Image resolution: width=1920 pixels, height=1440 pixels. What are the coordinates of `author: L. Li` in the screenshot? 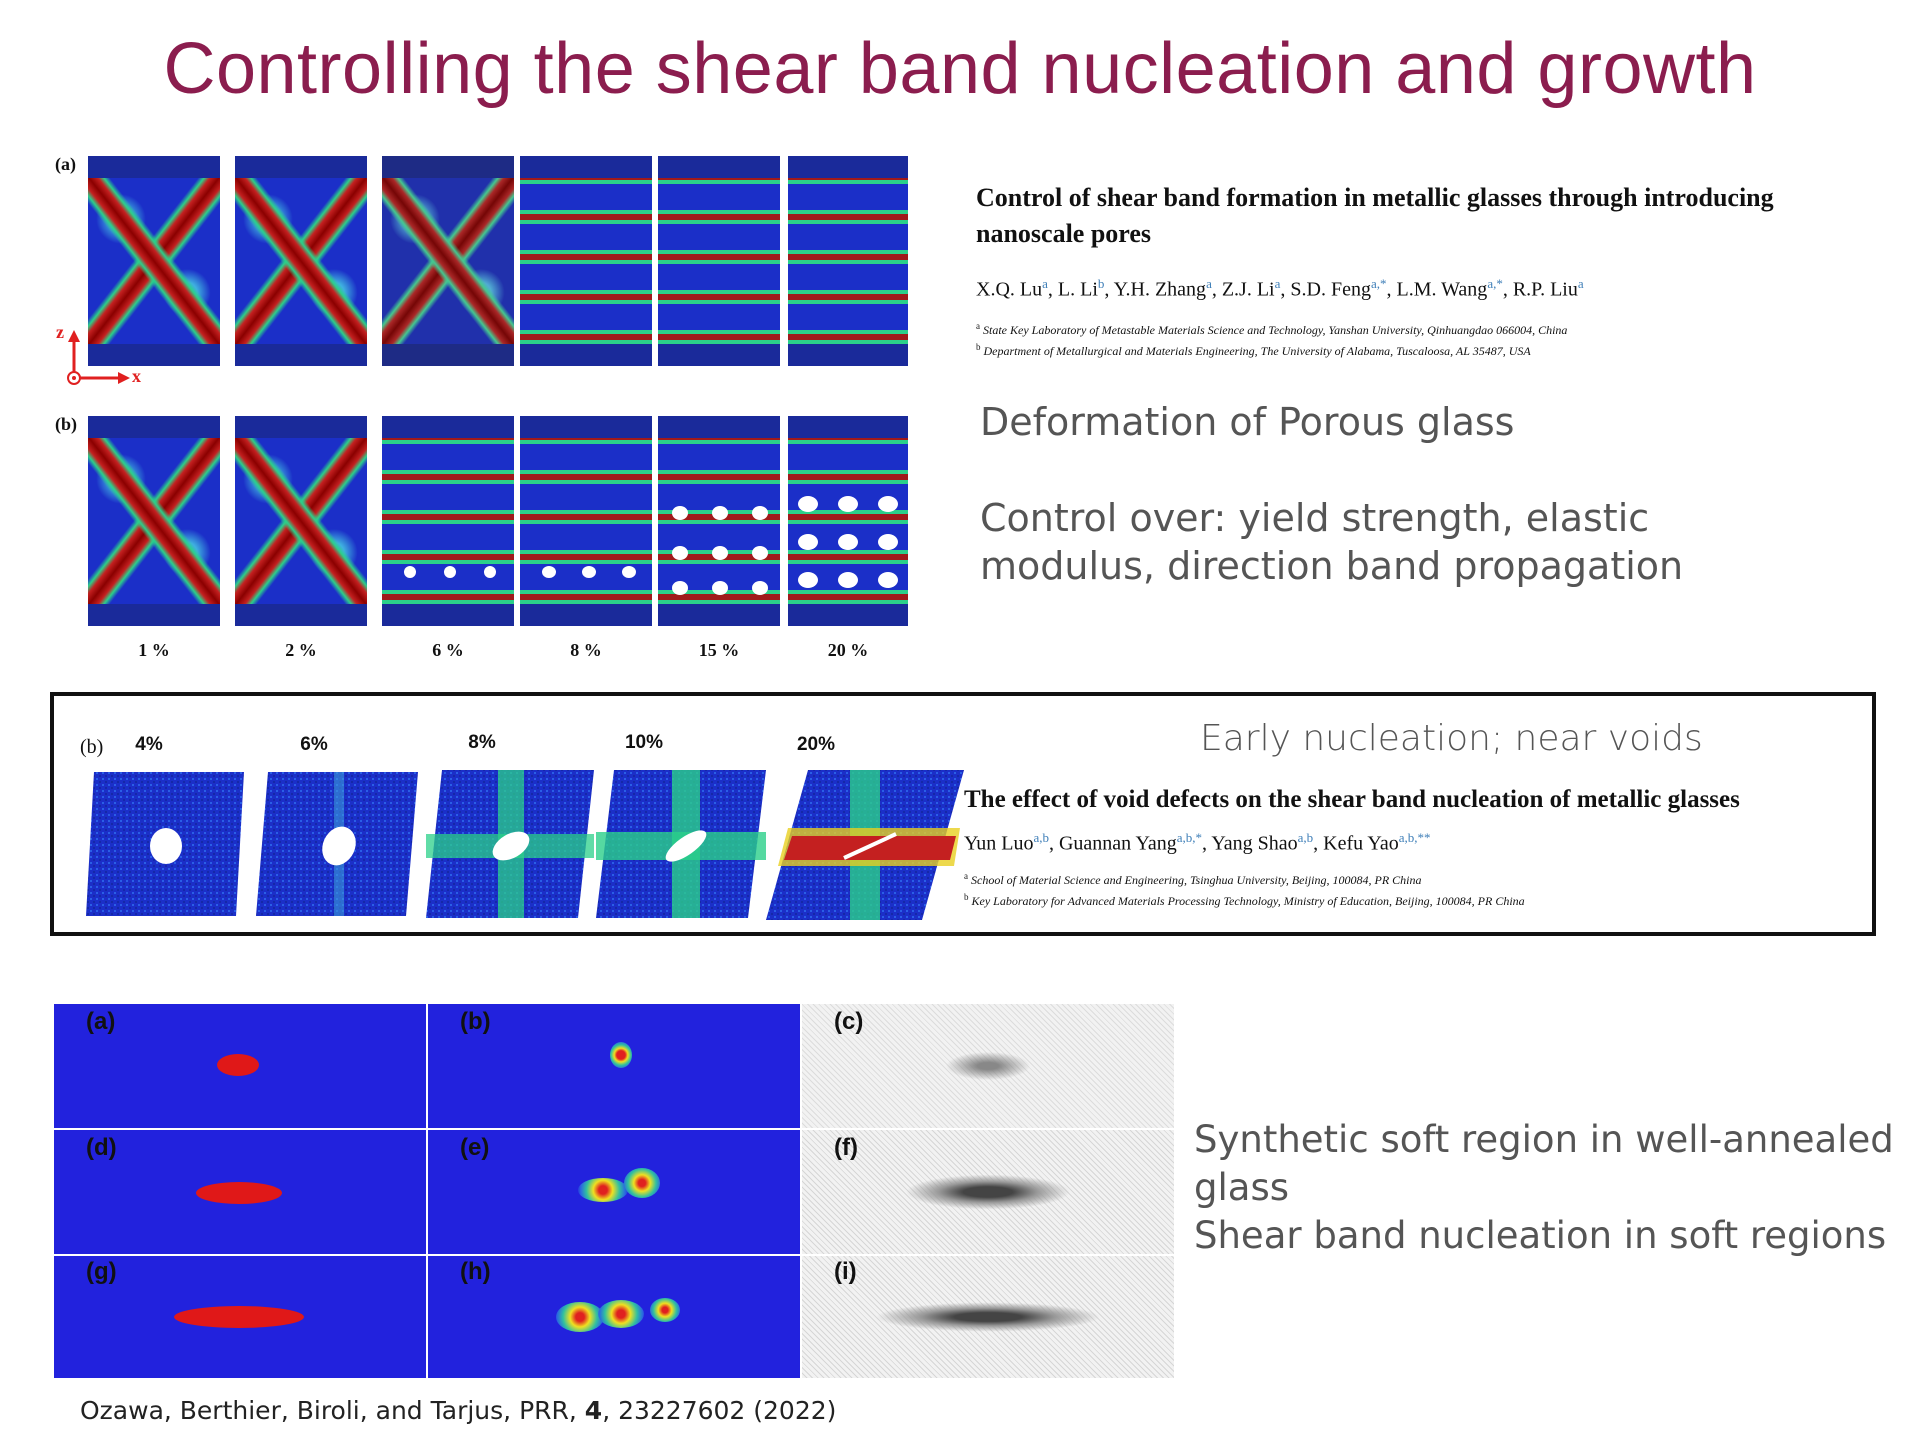 It's located at (1077, 289).